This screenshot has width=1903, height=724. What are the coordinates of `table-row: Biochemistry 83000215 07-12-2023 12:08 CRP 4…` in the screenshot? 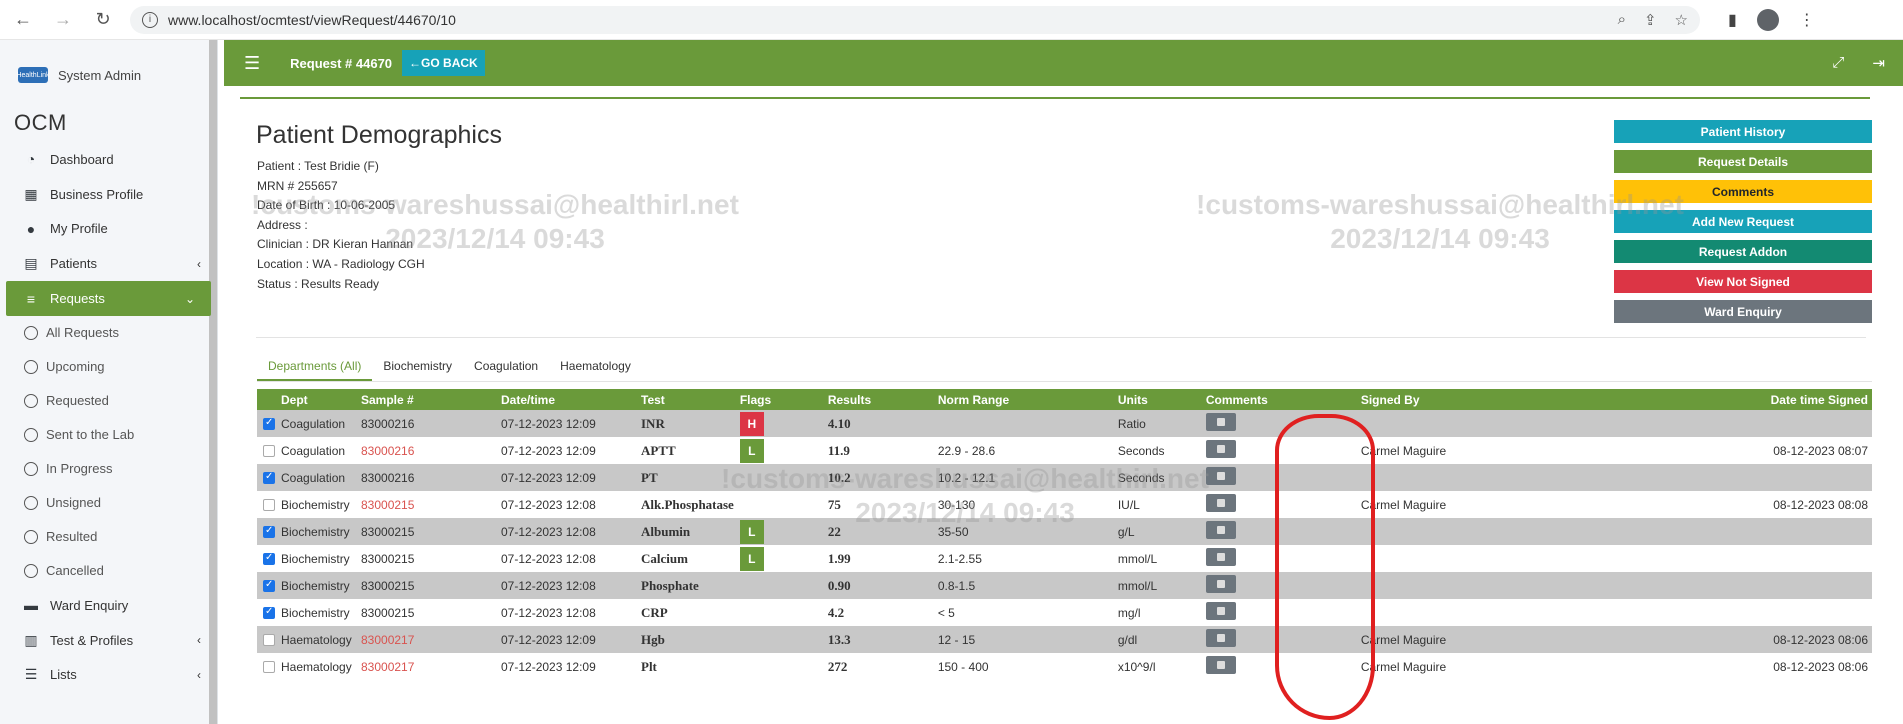 It's located at (1064, 612).